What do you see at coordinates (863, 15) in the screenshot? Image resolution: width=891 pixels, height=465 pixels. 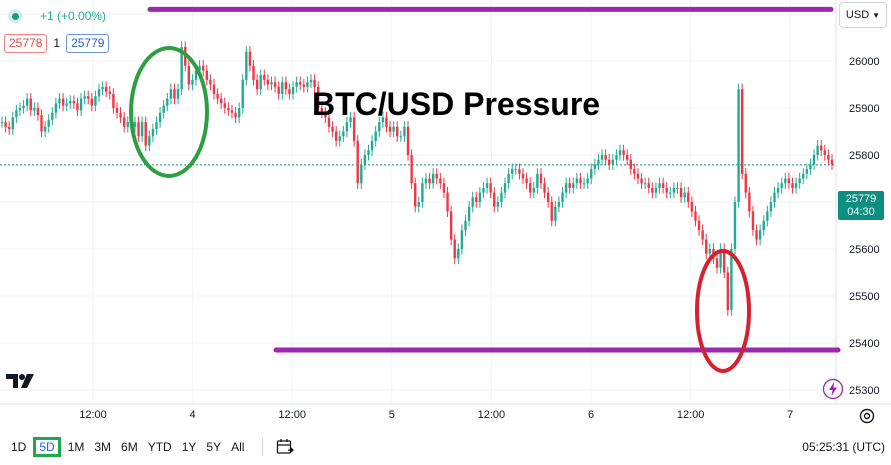 I see `currency-button: USD ▼` at bounding box center [863, 15].